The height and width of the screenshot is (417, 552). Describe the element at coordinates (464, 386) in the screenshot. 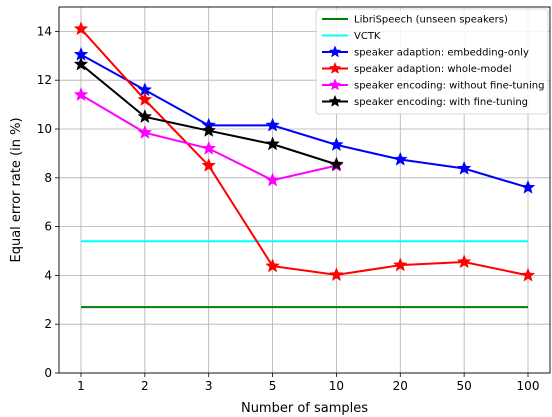

I see `x-tick-label: 50` at that location.